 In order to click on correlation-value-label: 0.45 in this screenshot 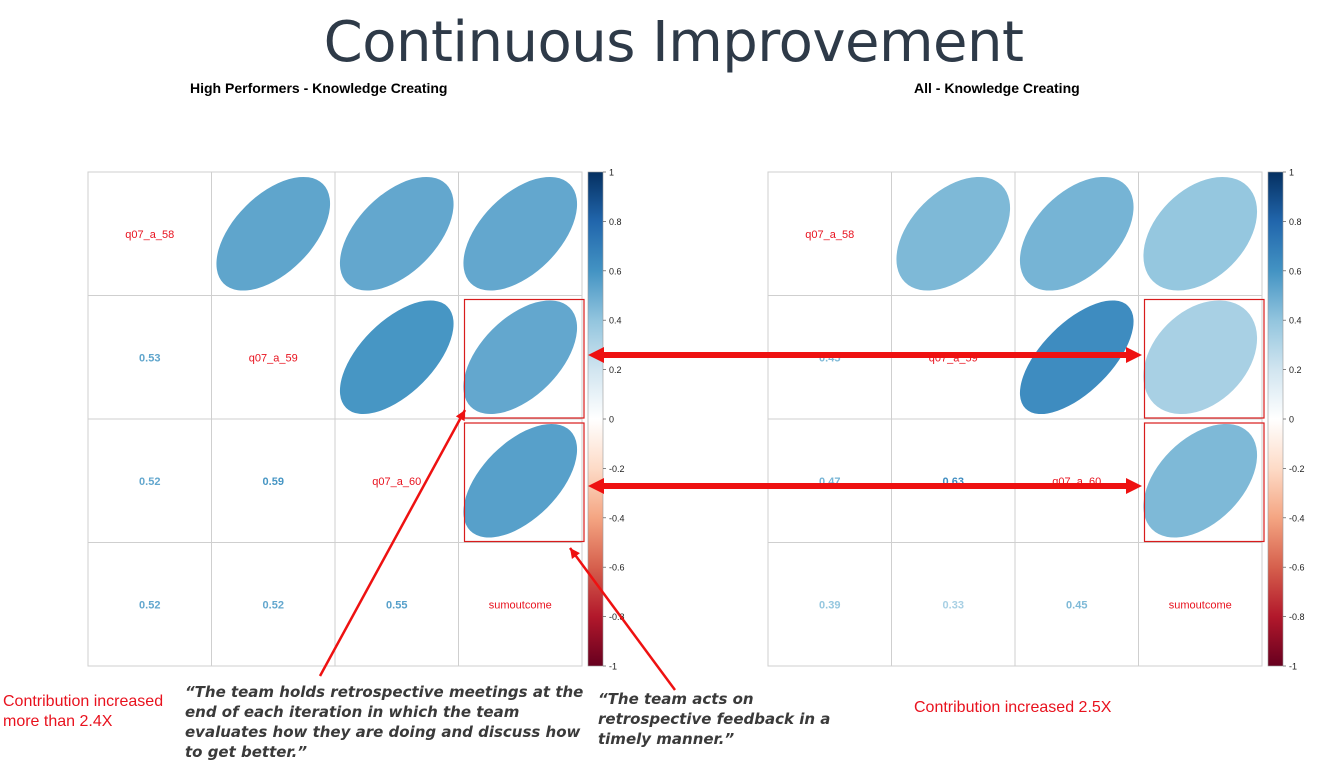, I will do `click(1076, 605)`.